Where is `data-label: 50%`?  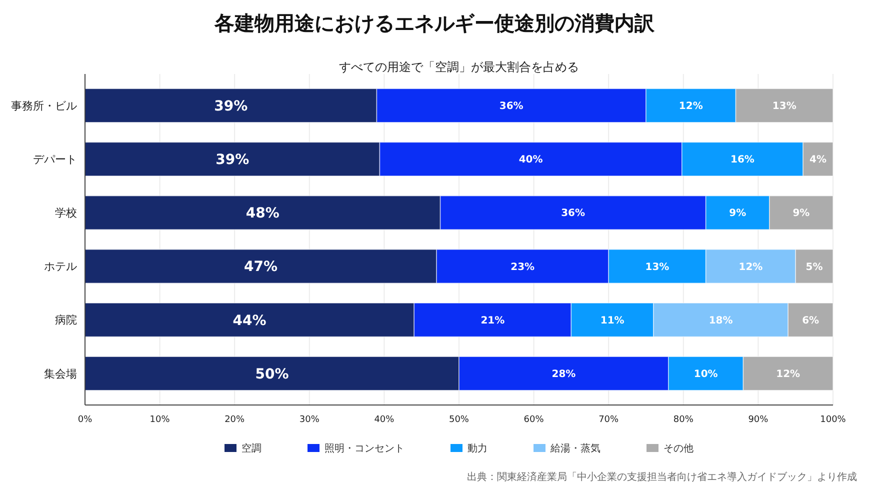
data-label: 50% is located at coordinates (272, 374).